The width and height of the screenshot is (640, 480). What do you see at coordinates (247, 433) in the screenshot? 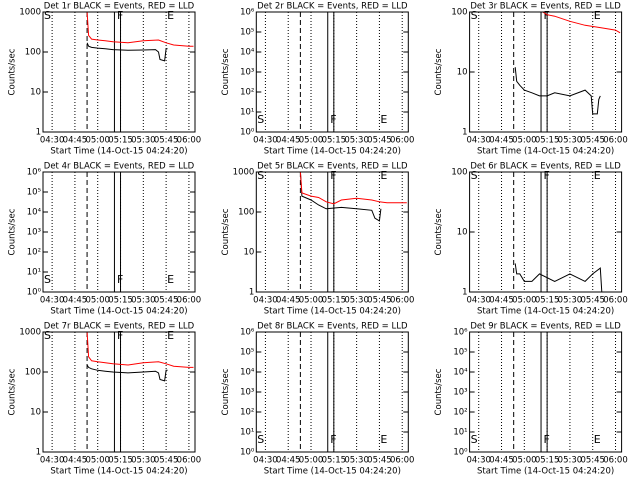
I see `y-tick-label: 10¹` at bounding box center [247, 433].